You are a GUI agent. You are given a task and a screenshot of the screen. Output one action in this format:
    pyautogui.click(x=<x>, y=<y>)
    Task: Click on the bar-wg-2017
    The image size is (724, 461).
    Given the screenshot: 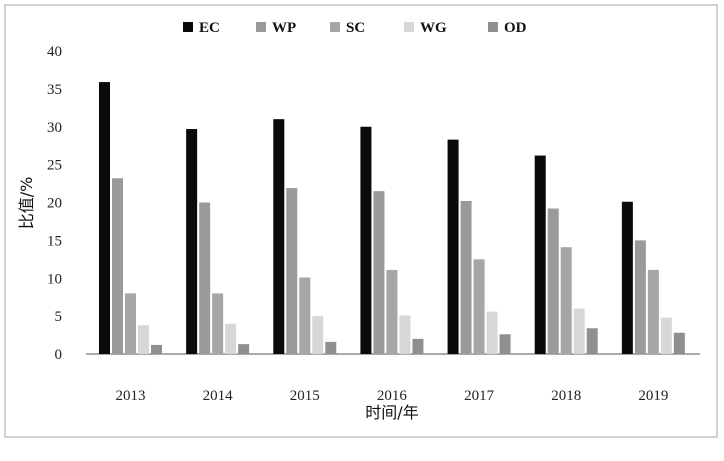 What is the action you would take?
    pyautogui.click(x=492, y=332)
    